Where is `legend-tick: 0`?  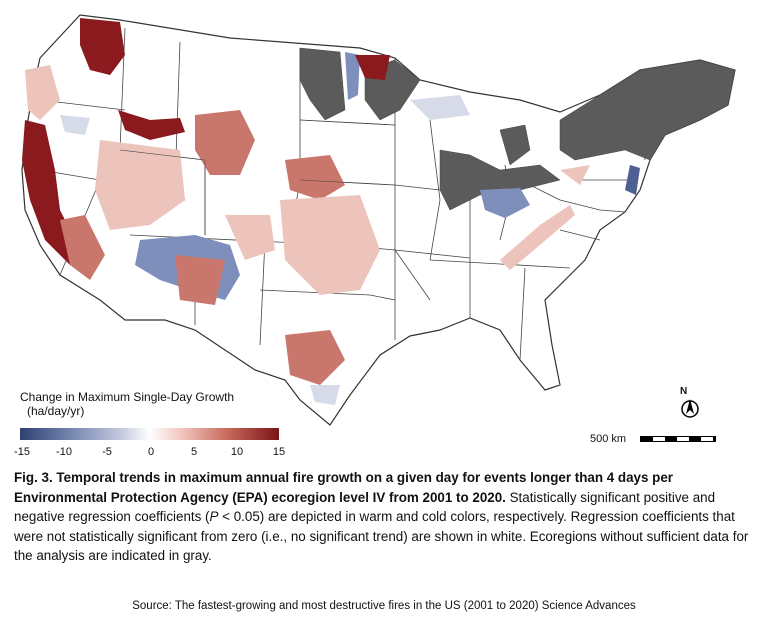
legend-tick: 0 is located at coordinates (151, 452).